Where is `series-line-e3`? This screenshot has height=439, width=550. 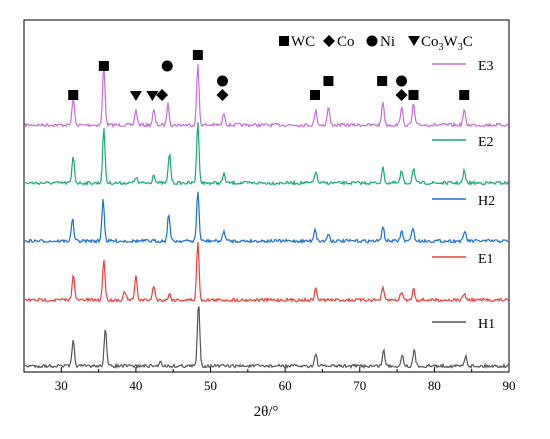
series-line-e3 is located at coordinates (266, 96).